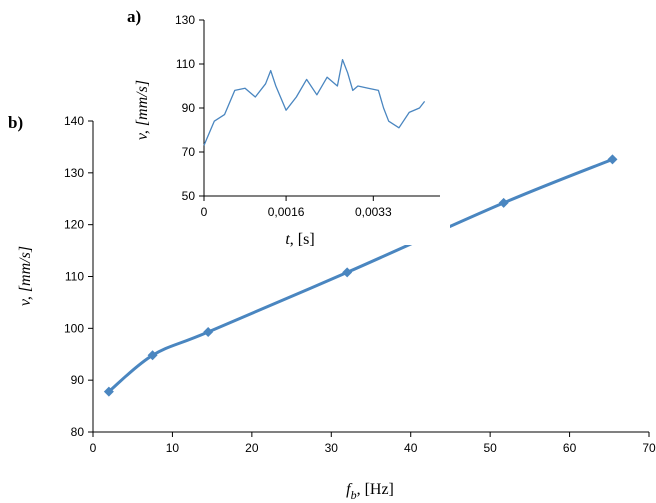  I want to click on main-x-label-sub: b, so click(354, 495).